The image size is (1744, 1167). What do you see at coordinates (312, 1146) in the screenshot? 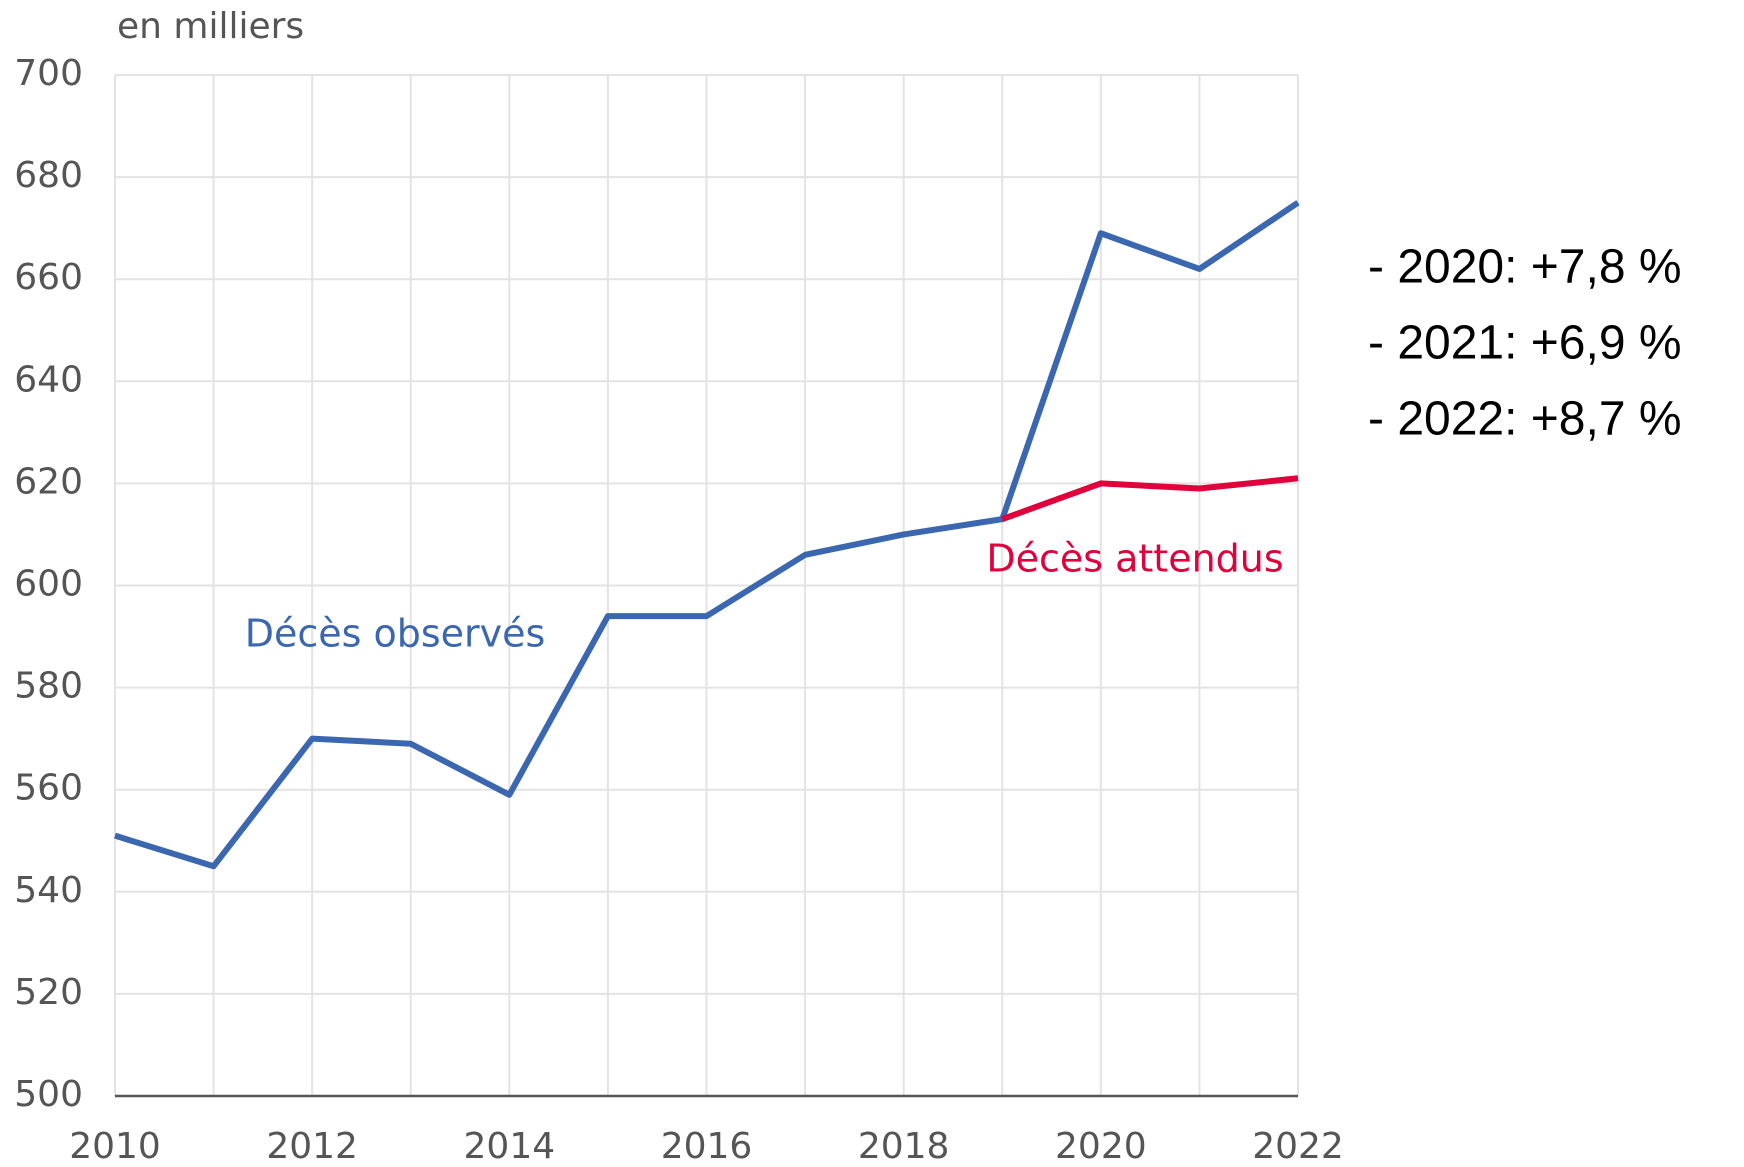
I see `x-tick-label: 2012` at bounding box center [312, 1146].